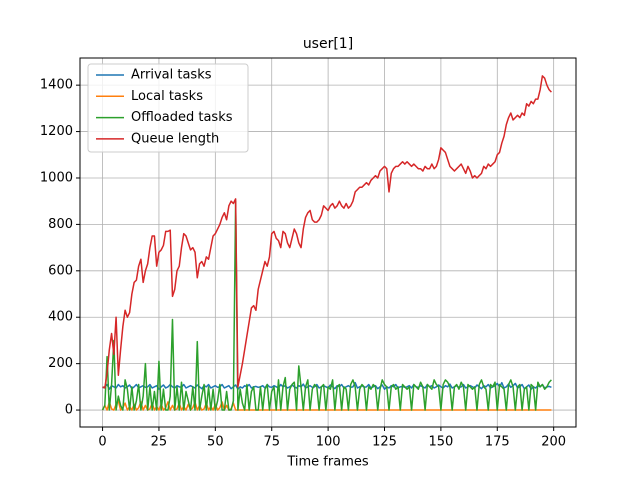 The image size is (640, 484). I want to click on x-tick-label: 100, so click(328, 442).